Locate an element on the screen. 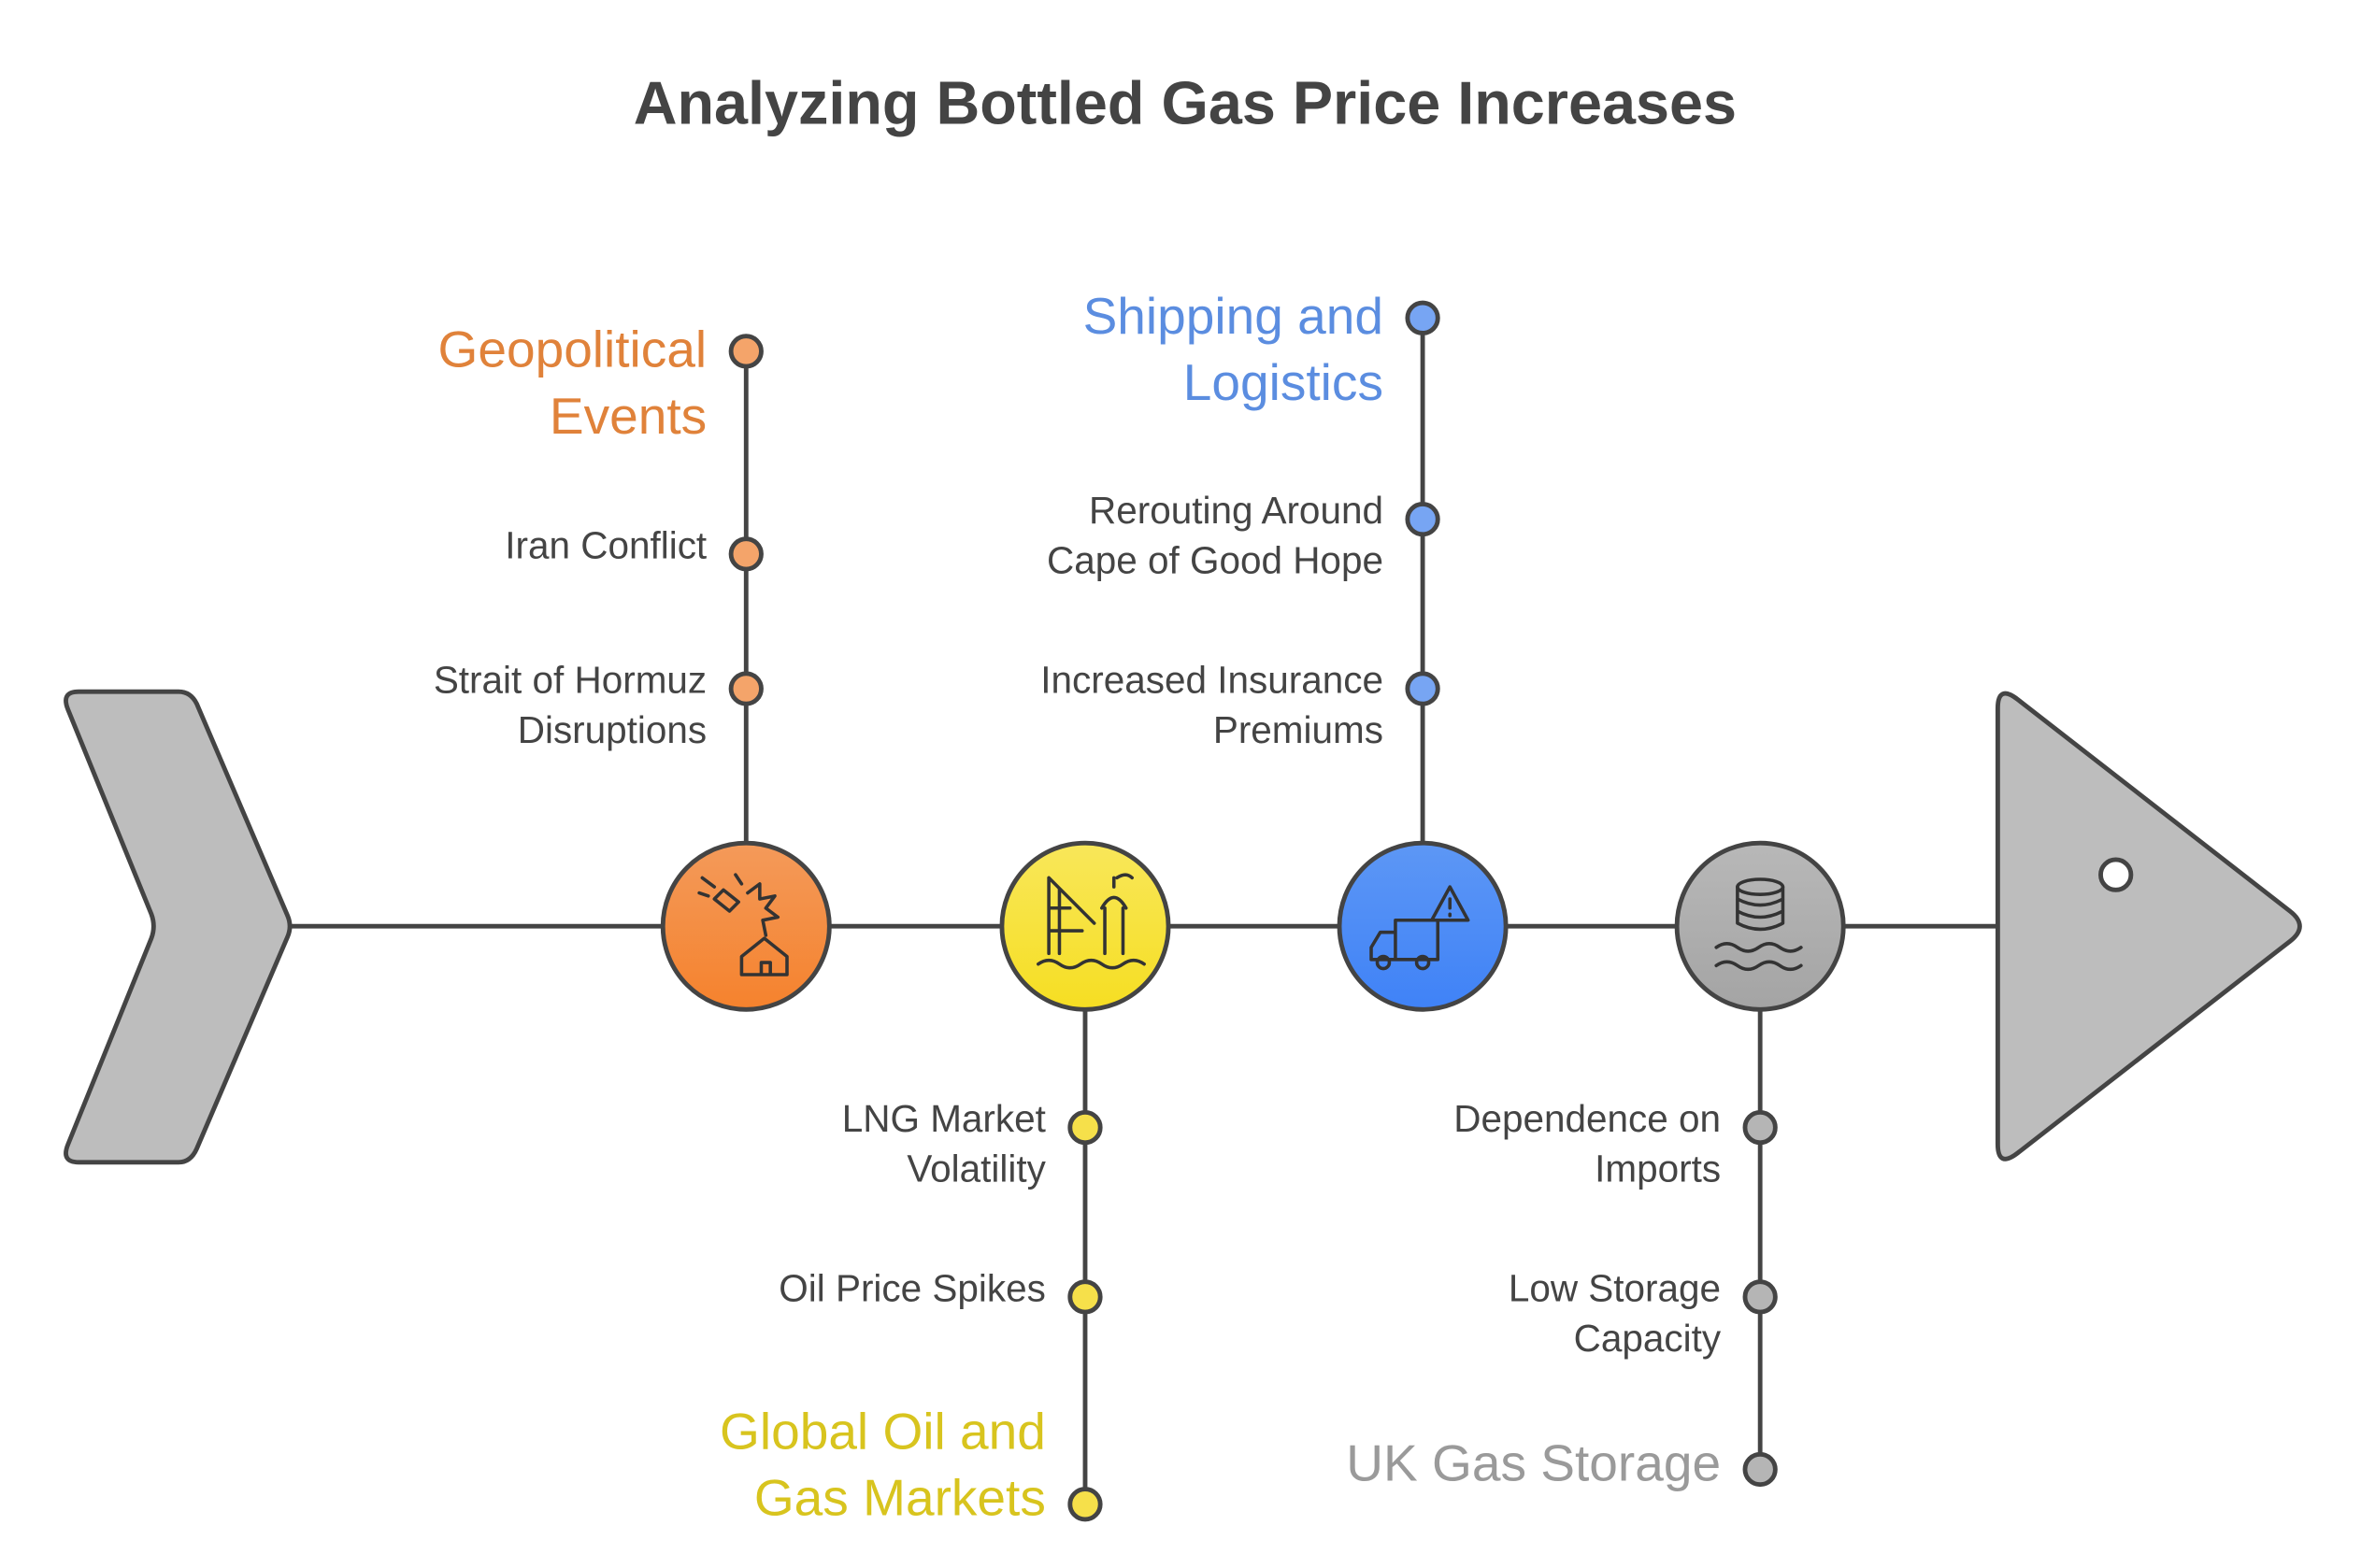 The width and height of the screenshot is (2361, 1568). cause-item: LNG Market Volatility is located at coordinates (944, 1143).